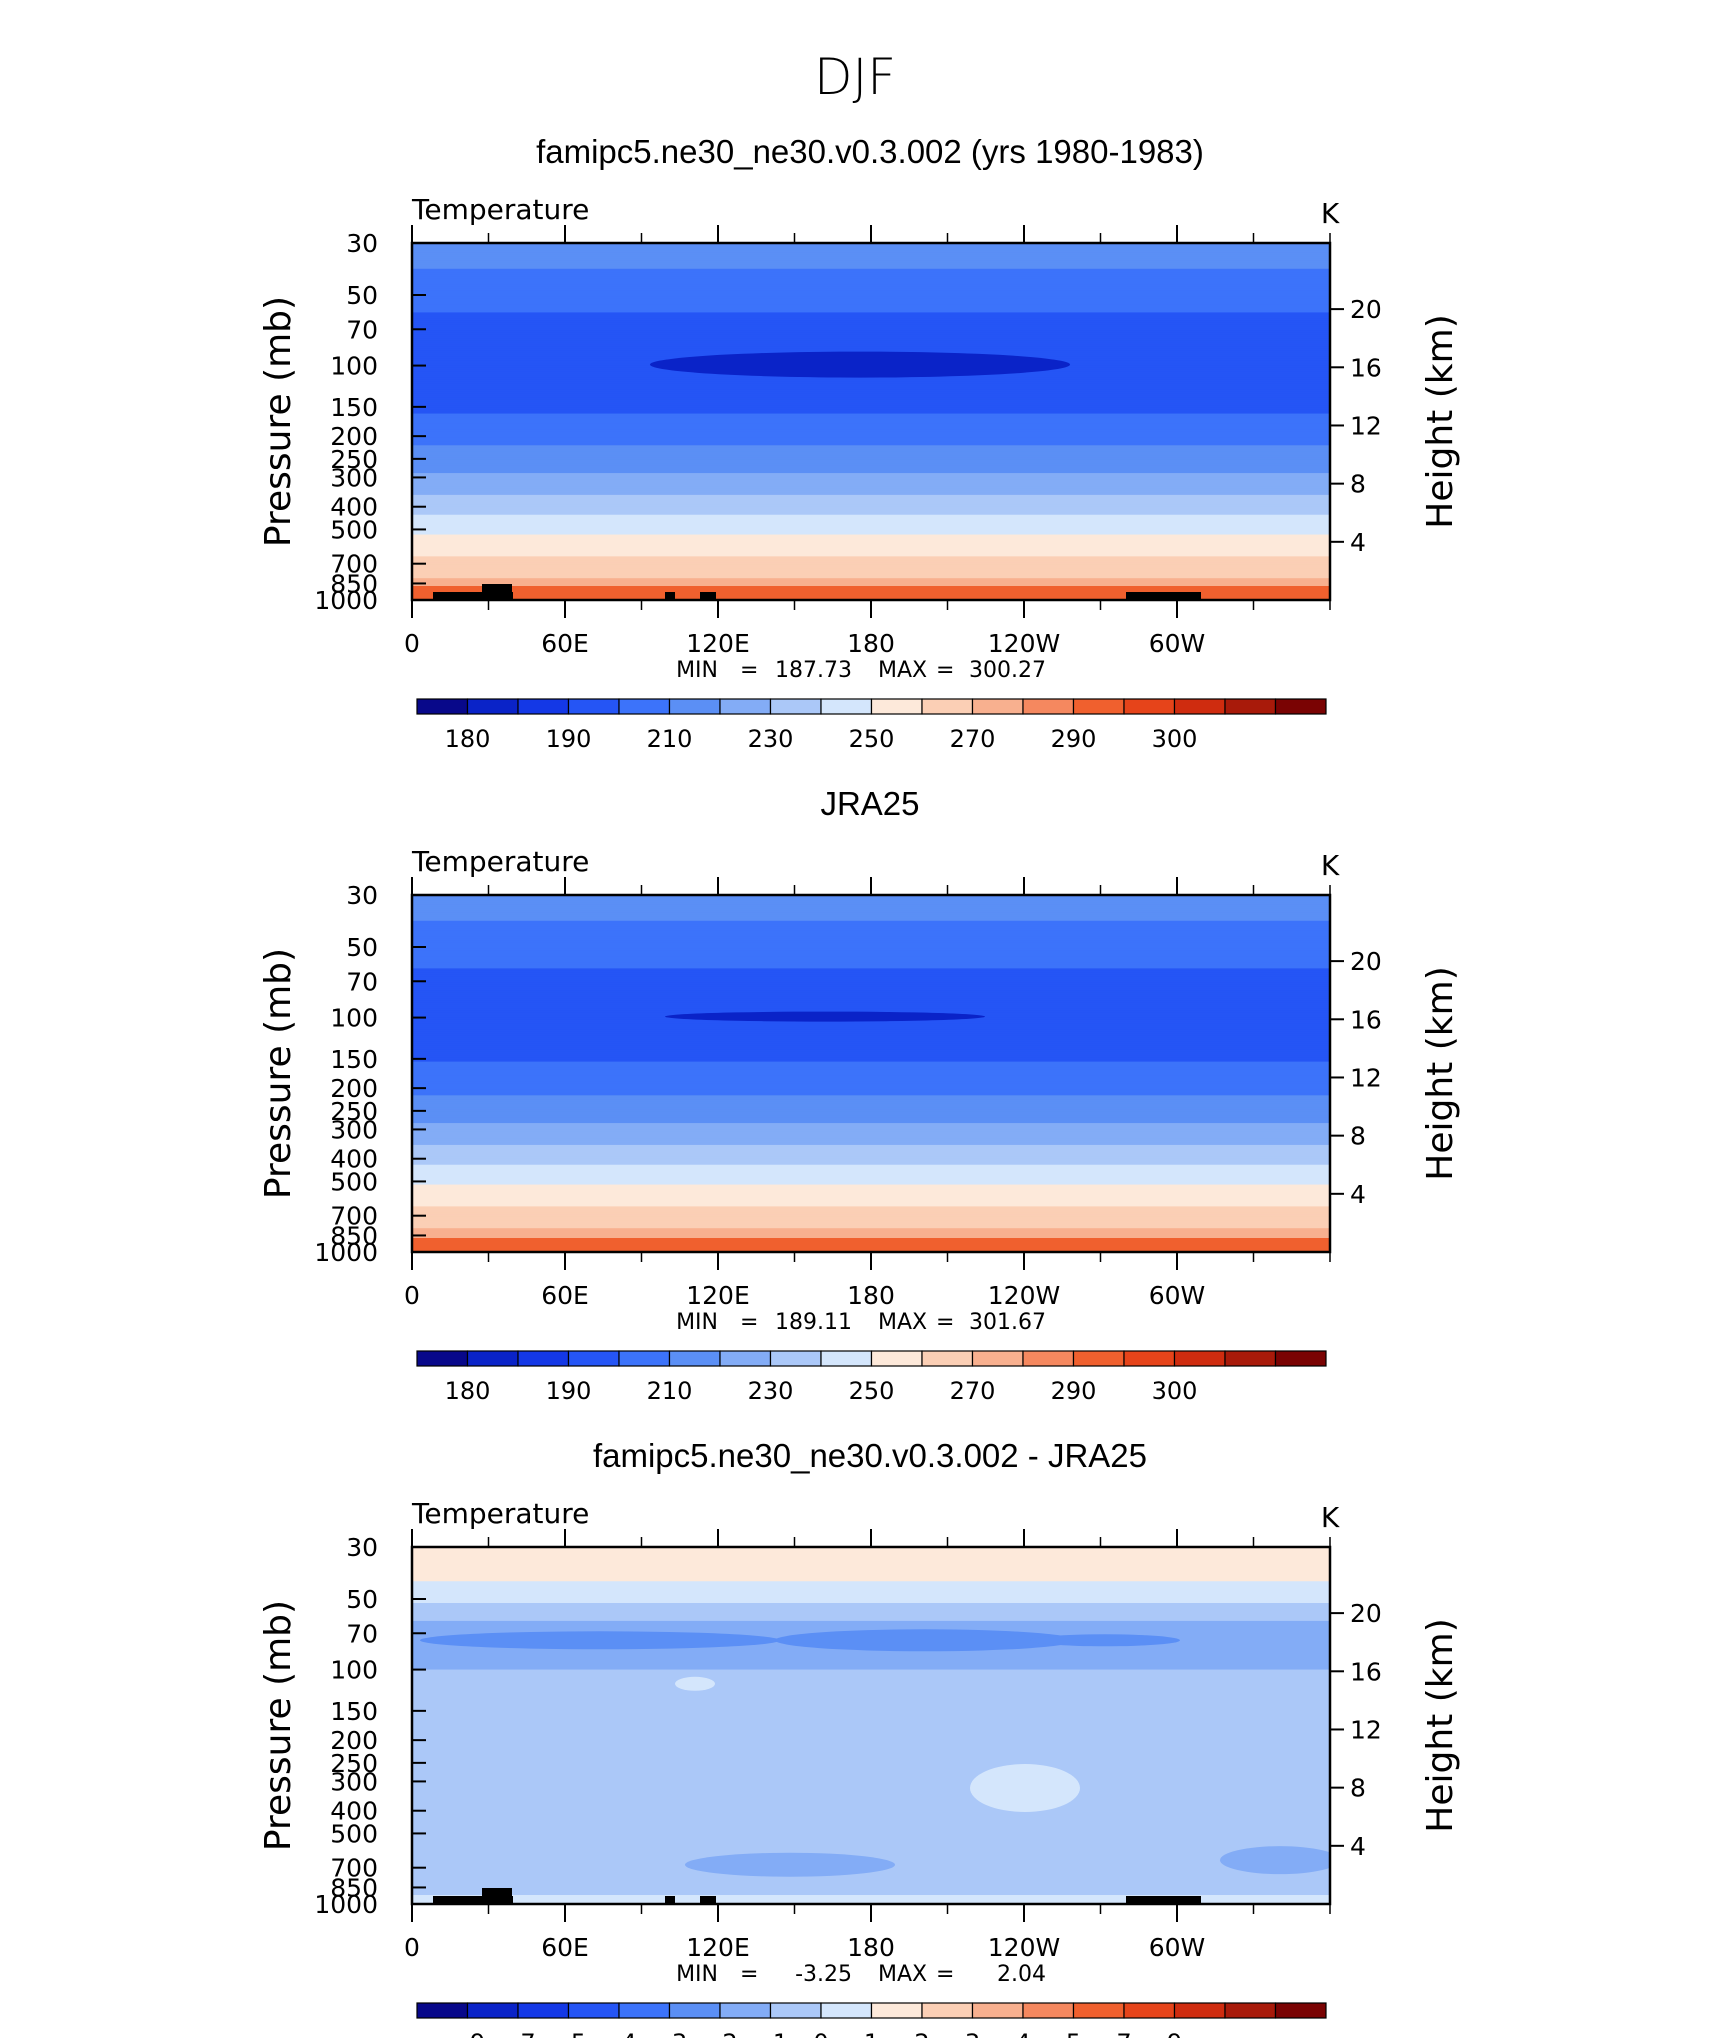 This screenshot has width=1710, height=2038. I want to click on colorbar-label: 0, so click(820, 2033).